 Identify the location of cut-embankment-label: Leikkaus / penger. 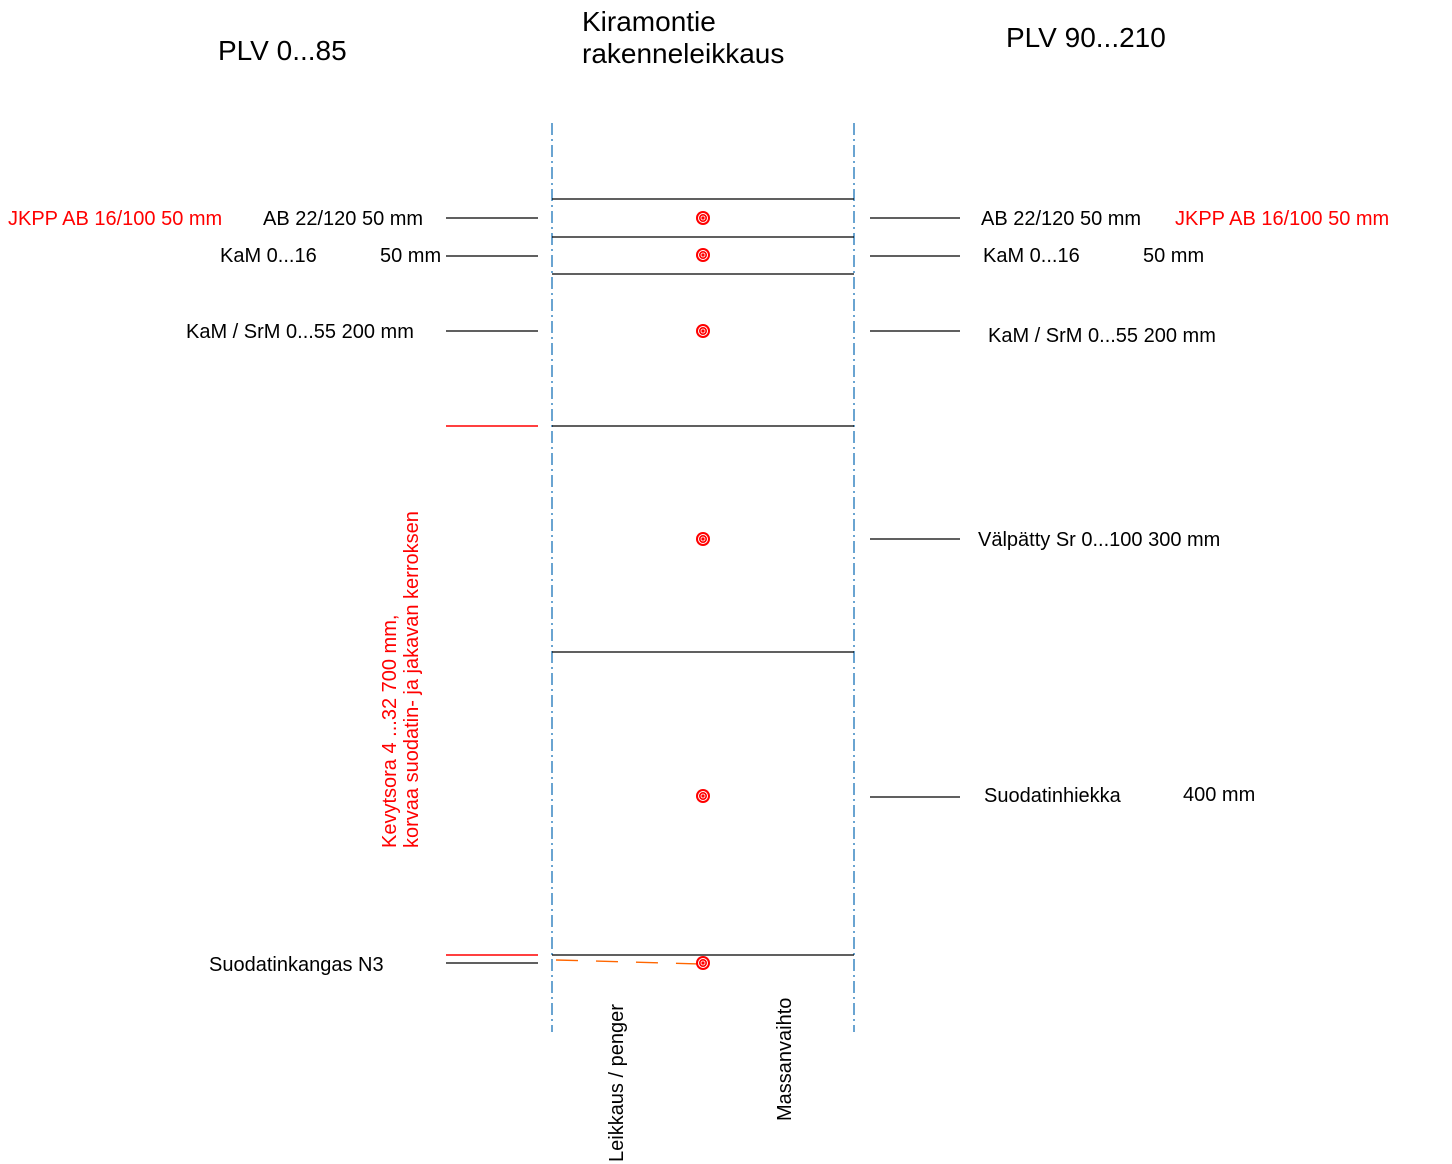
(617, 1083).